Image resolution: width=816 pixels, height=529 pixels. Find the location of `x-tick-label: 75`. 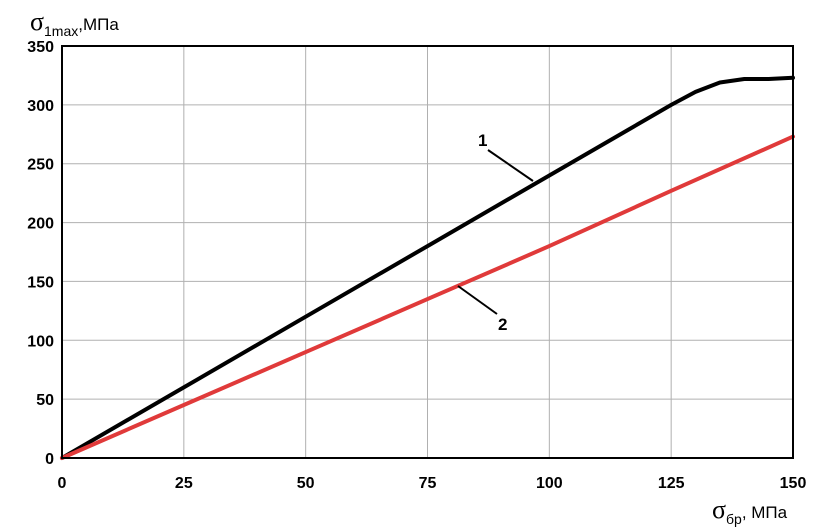

x-tick-label: 75 is located at coordinates (428, 483).